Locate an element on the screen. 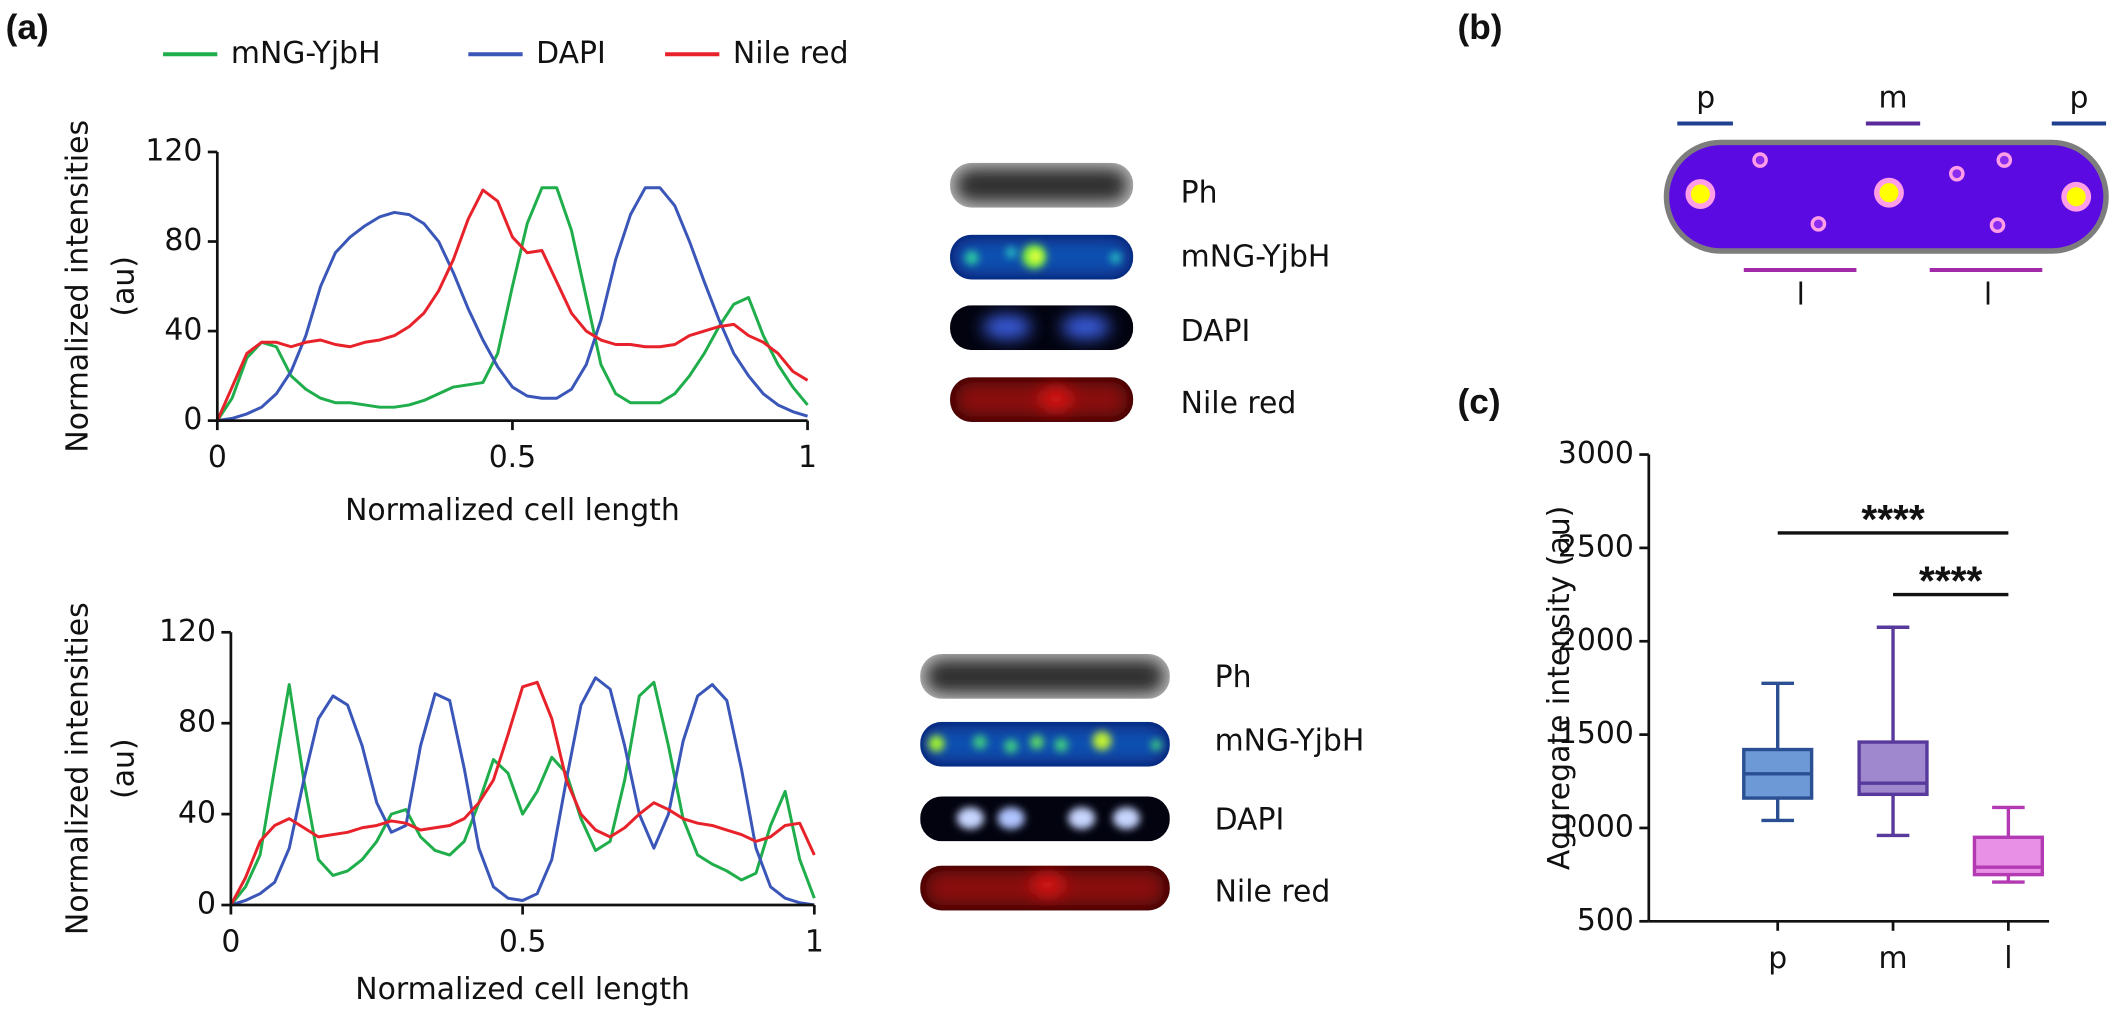  y-tick-label: 2000 is located at coordinates (1596, 640).